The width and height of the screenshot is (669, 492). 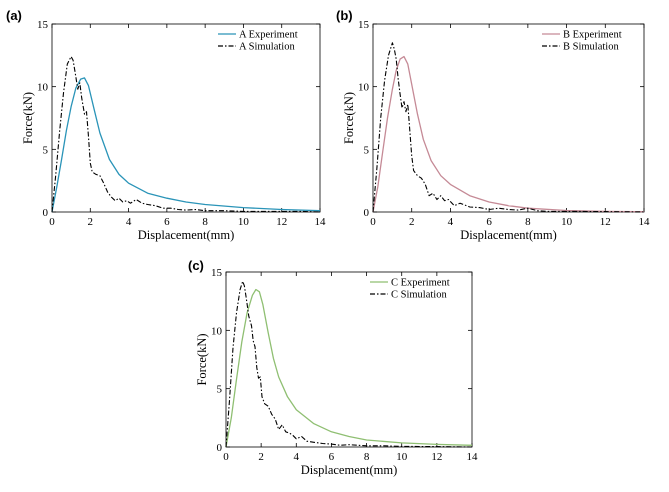 What do you see at coordinates (344, 15) in the screenshot?
I see `panel-label: (b)` at bounding box center [344, 15].